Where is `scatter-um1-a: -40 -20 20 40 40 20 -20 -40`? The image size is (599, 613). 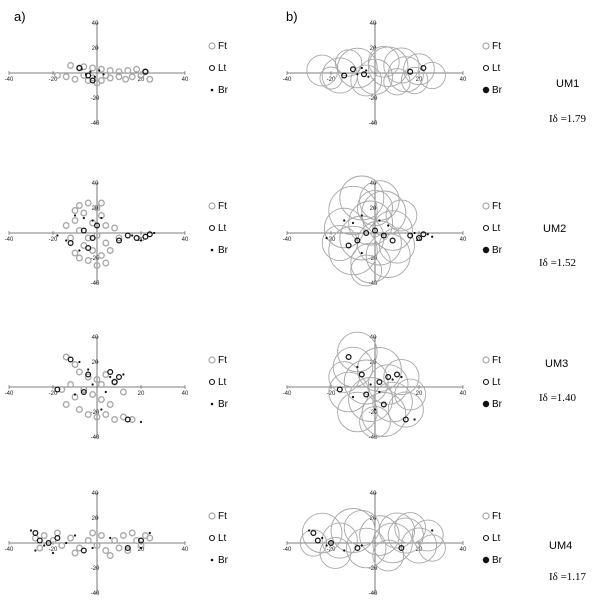 scatter-um1-a: -40 -20 20 40 40 20 -20 -40 is located at coordinates (97, 74).